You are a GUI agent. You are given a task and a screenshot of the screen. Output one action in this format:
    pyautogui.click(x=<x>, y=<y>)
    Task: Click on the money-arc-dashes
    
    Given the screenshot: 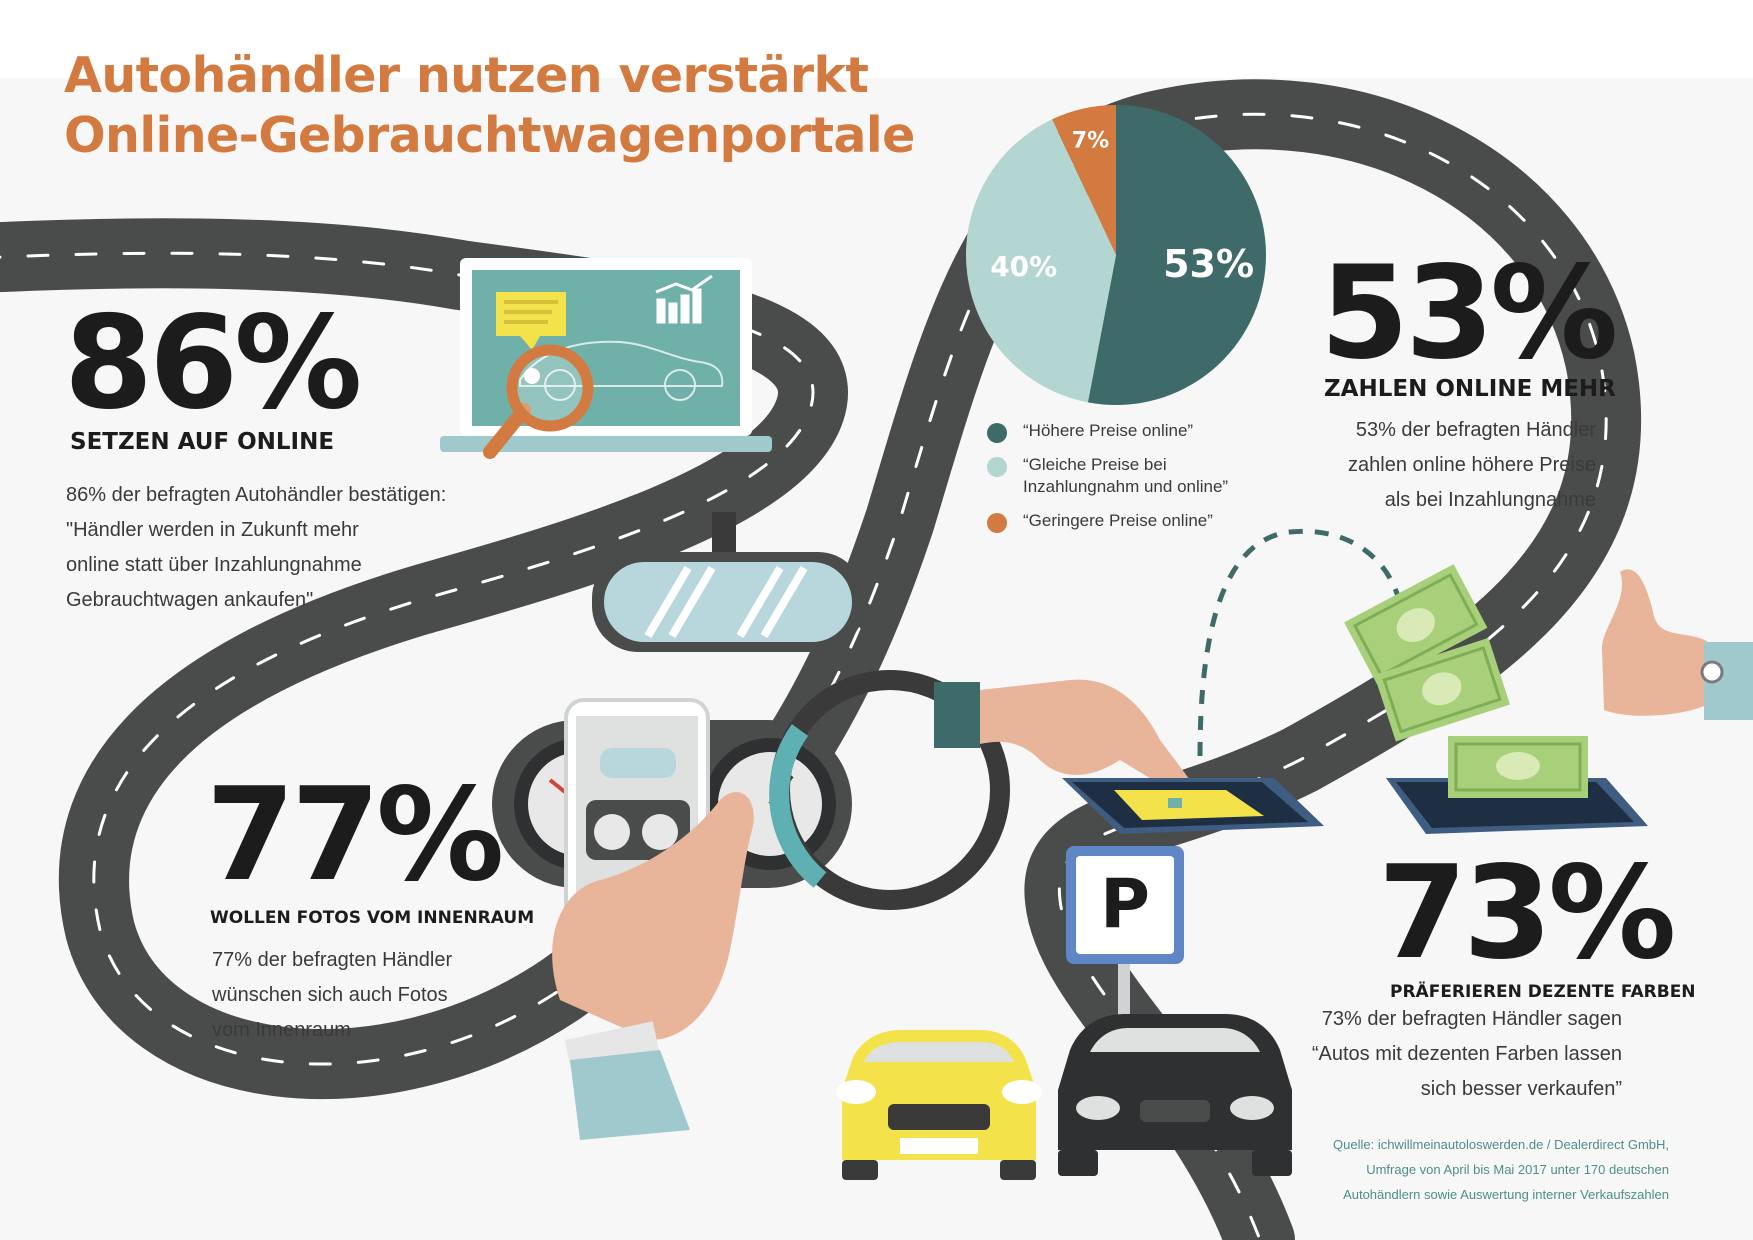 What is the action you would take?
    pyautogui.click(x=1300, y=642)
    